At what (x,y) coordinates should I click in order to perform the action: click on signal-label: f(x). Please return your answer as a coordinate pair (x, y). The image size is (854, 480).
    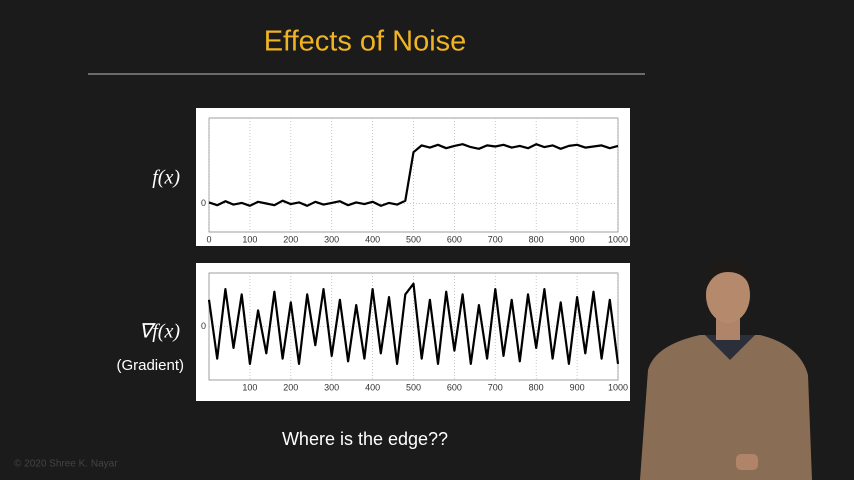
    Looking at the image, I should click on (166, 178).